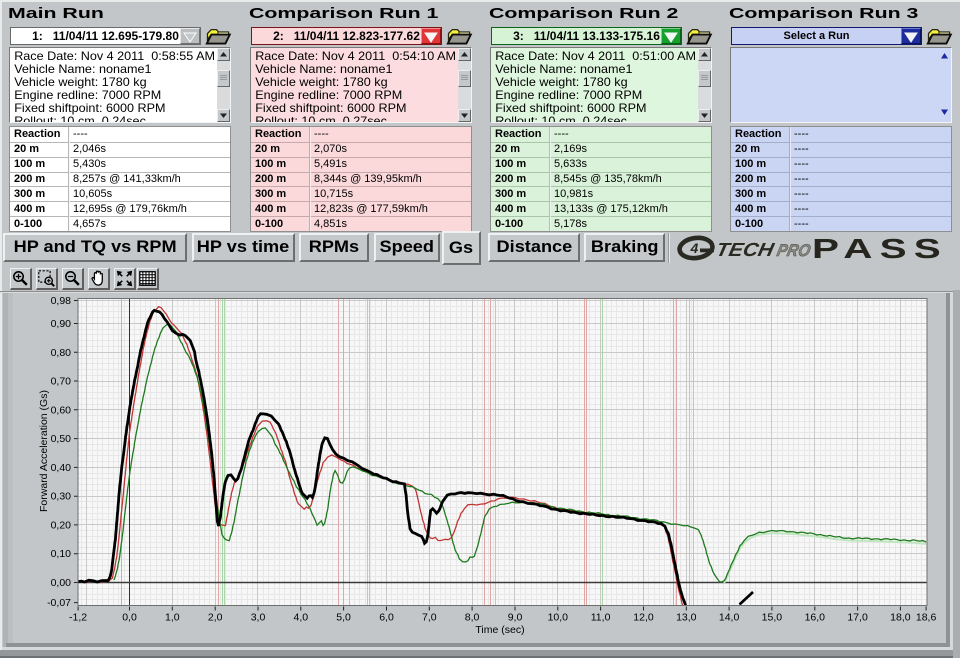 The width and height of the screenshot is (960, 658). I want to click on svg-text: 13,0, so click(686, 618).